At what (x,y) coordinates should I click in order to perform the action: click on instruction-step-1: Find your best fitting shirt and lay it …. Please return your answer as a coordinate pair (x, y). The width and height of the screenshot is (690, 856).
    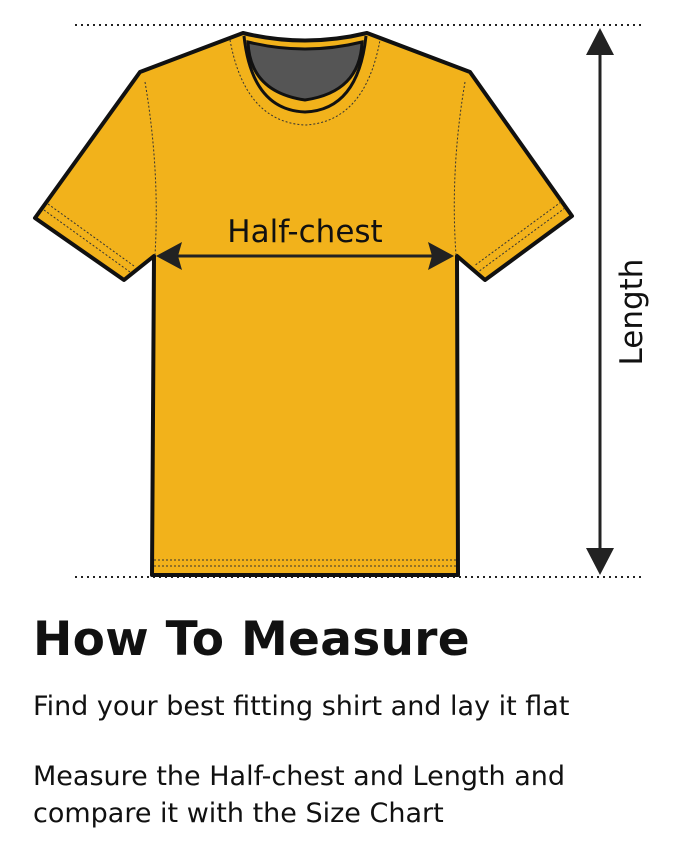
    Looking at the image, I should click on (301, 706).